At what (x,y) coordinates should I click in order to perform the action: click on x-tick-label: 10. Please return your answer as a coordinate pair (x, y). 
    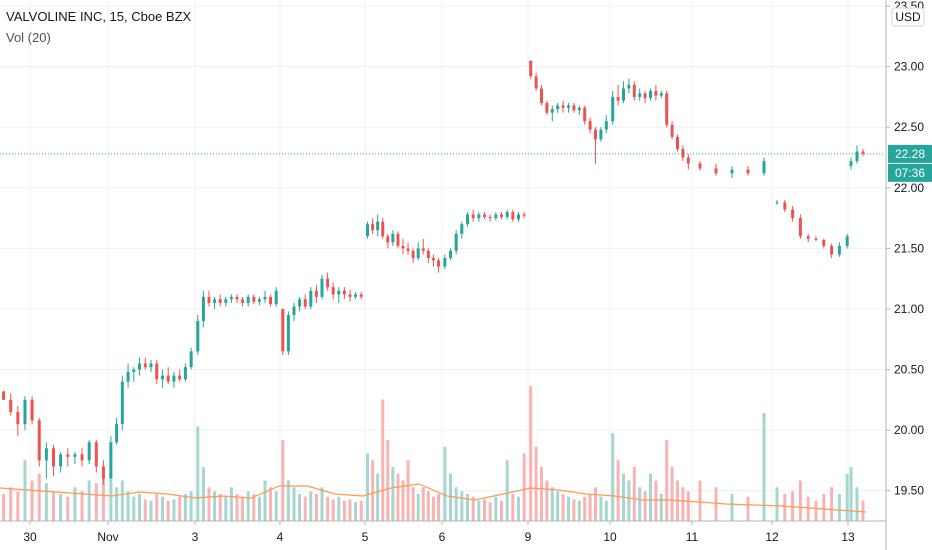
    Looking at the image, I should click on (610, 537).